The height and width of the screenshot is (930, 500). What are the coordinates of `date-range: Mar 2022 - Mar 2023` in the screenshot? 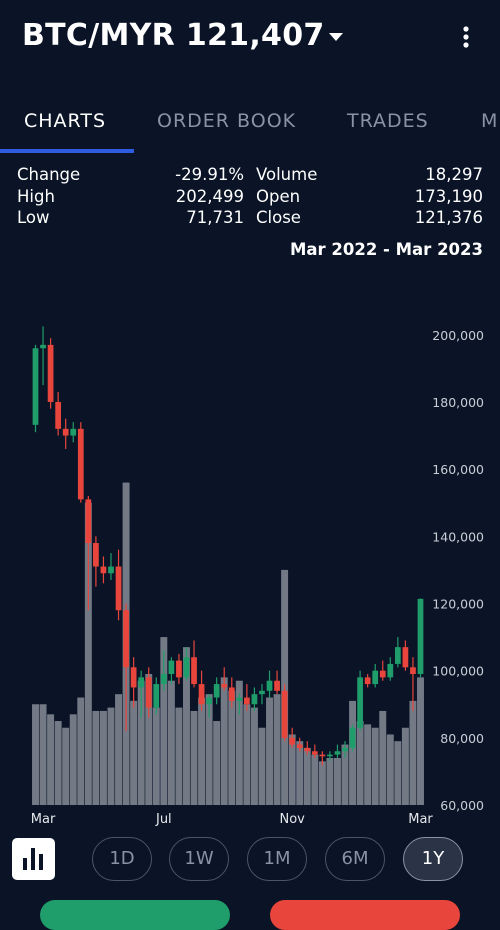 It's located at (386, 249).